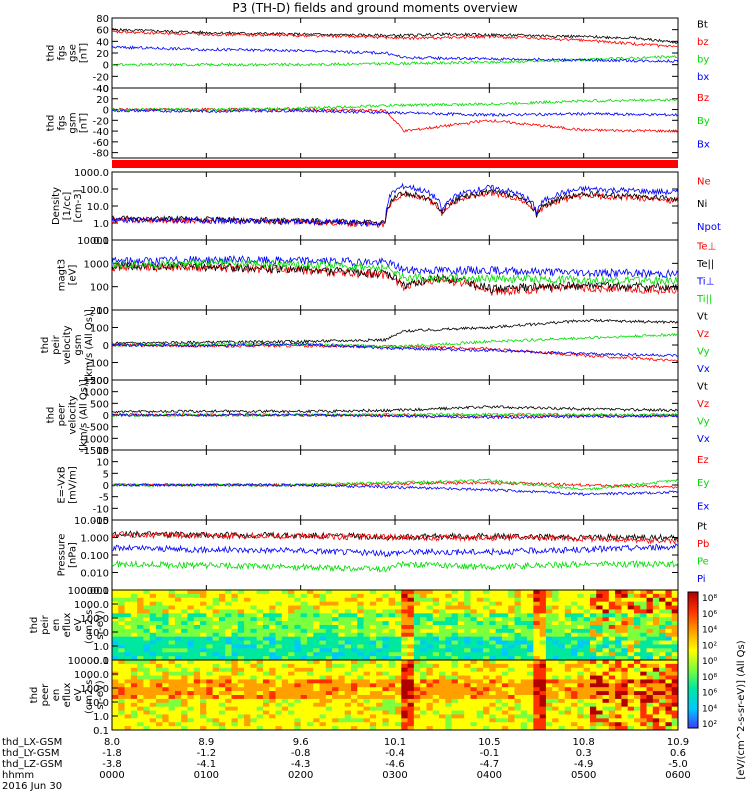  I want to click on y-axis-label-line: thd, so click(51, 53).